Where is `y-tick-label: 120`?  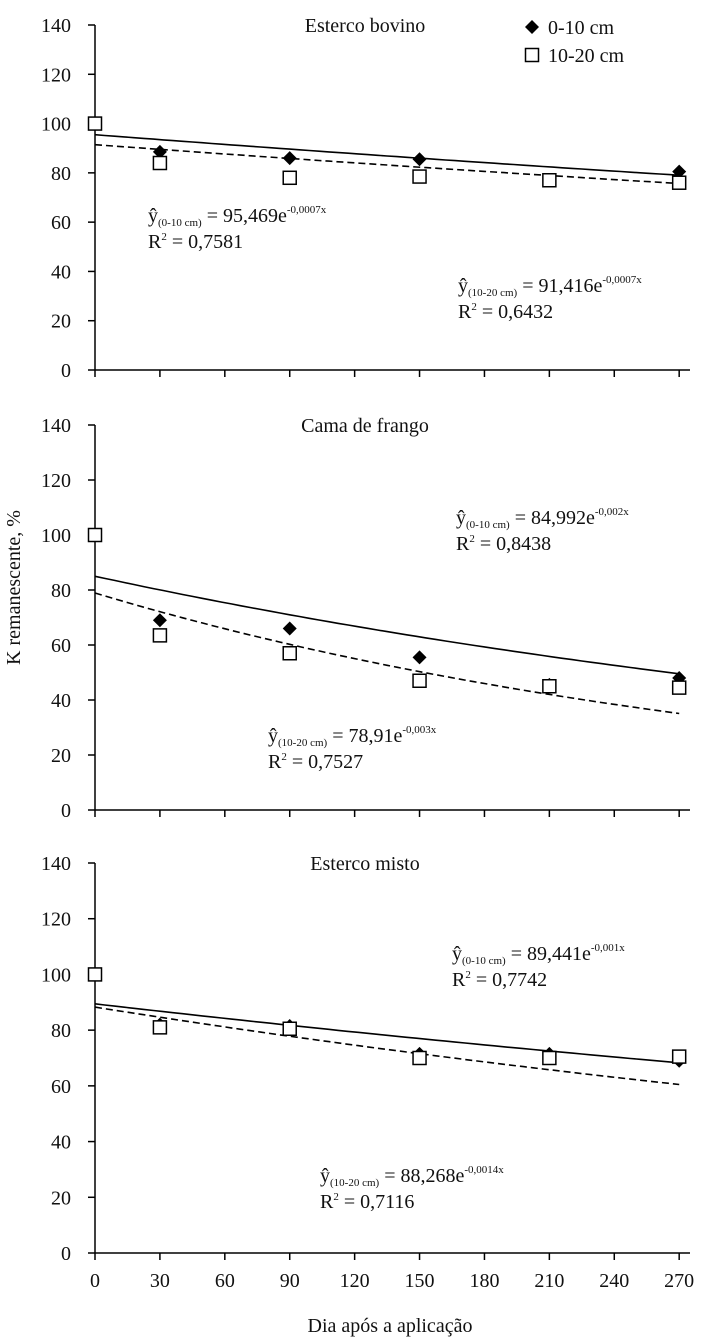
y-tick-label: 120 is located at coordinates (56, 920).